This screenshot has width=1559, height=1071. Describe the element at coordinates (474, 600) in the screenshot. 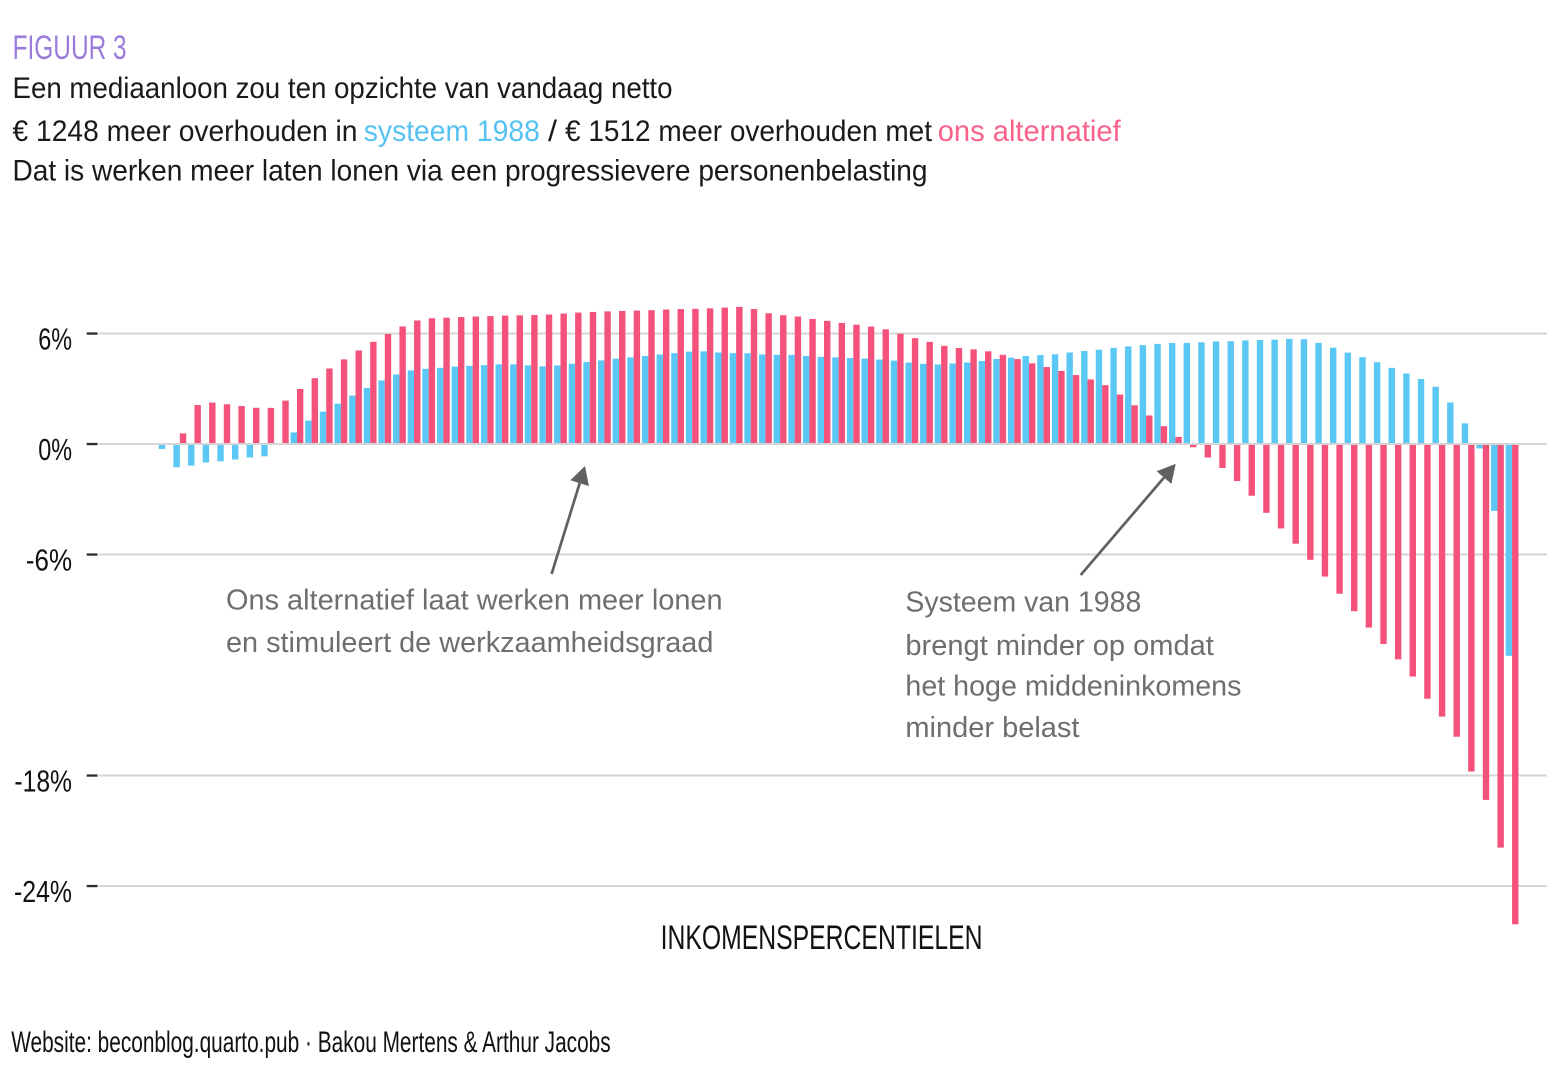

I see `svg-text:Ons alternatief laat werken me: Ons alternatief laat werken meer lonen` at that location.